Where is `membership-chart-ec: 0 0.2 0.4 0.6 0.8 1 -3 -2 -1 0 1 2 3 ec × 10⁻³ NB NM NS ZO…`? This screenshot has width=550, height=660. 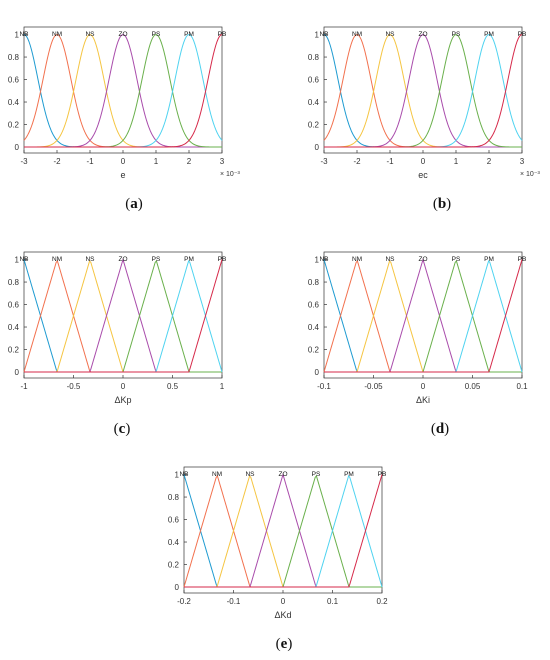
membership-chart-ec: 0 0.2 0.4 0.6 0.8 1 -3 -2 -1 0 1 2 3 ec × 10⁻³ NB NM NS ZO… is located at coordinates (424, 103).